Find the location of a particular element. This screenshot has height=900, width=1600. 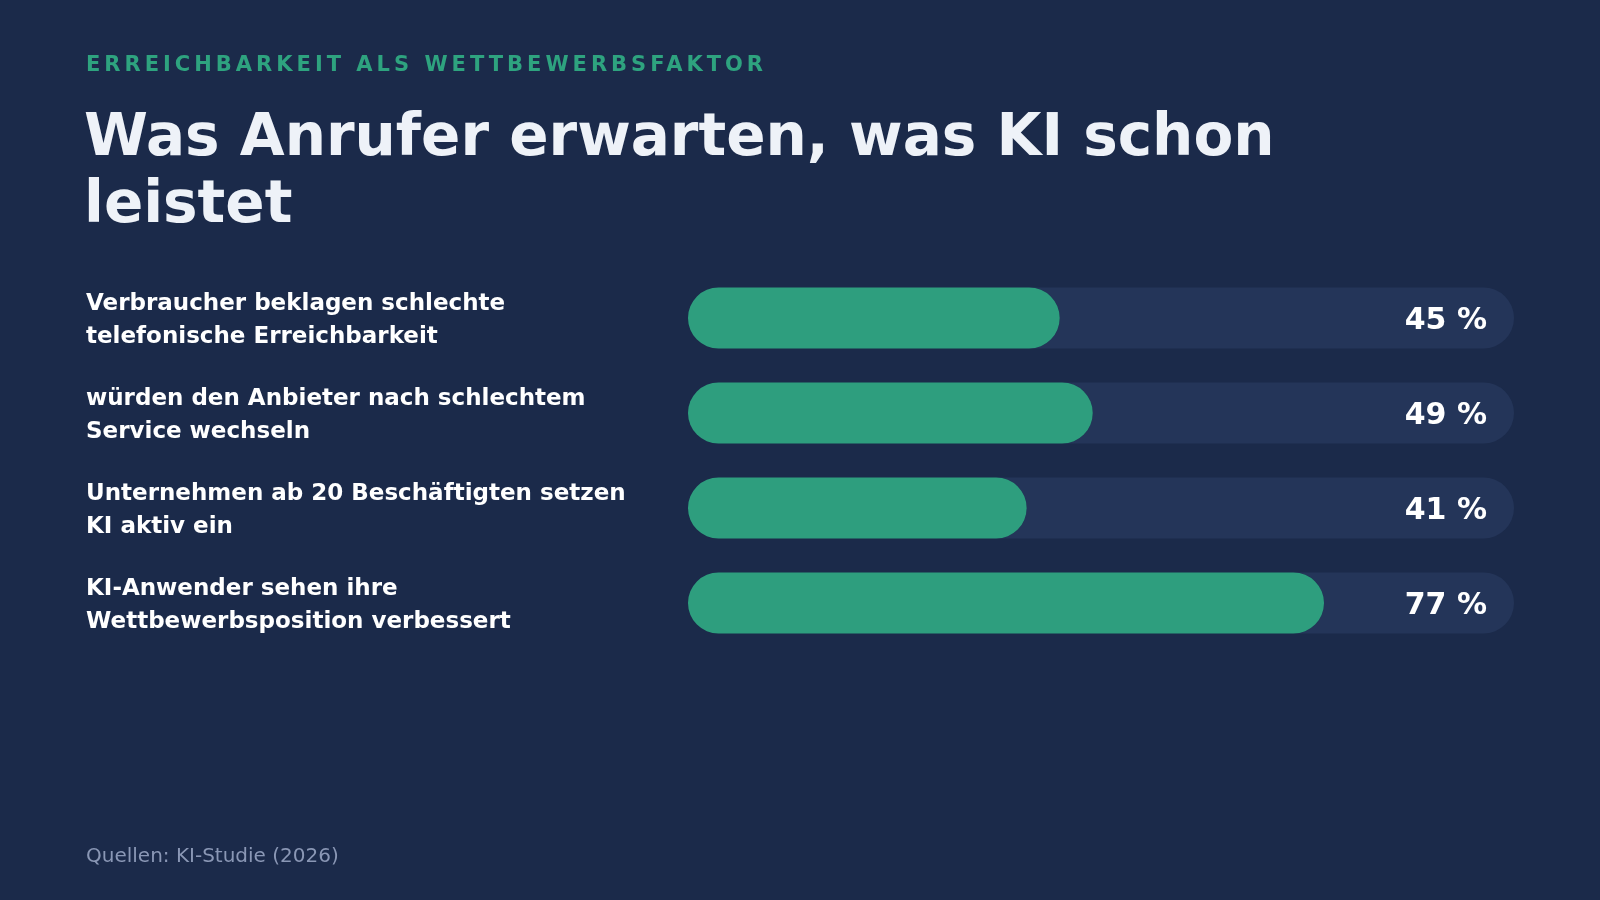

data-label: 45 % is located at coordinates (1445, 318).